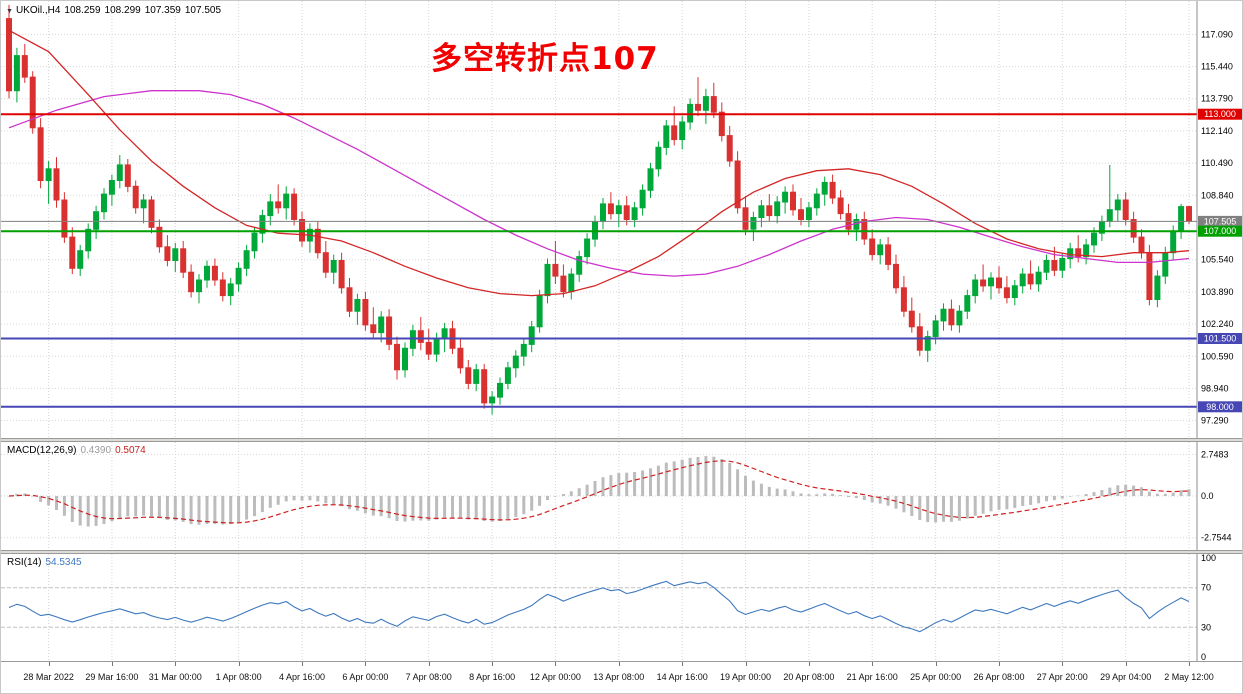  What do you see at coordinates (745, 677) in the screenshot?
I see `time-tick-label: 19 Apr 00:00` at bounding box center [745, 677].